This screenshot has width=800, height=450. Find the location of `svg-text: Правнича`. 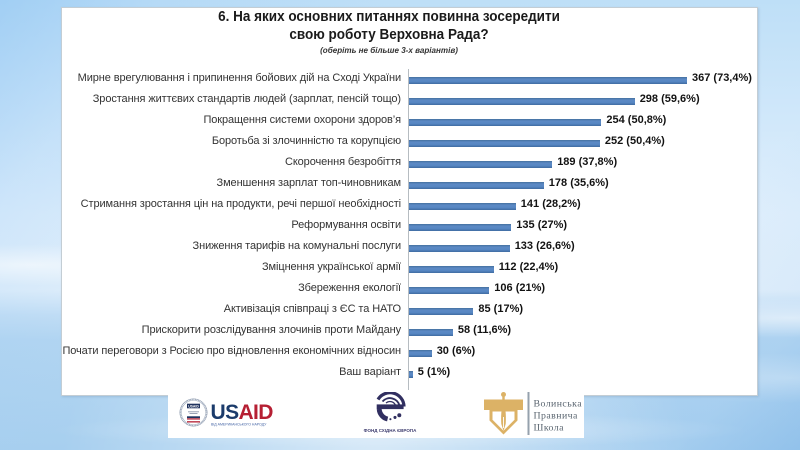

svg-text: Правнича is located at coordinates (556, 416).